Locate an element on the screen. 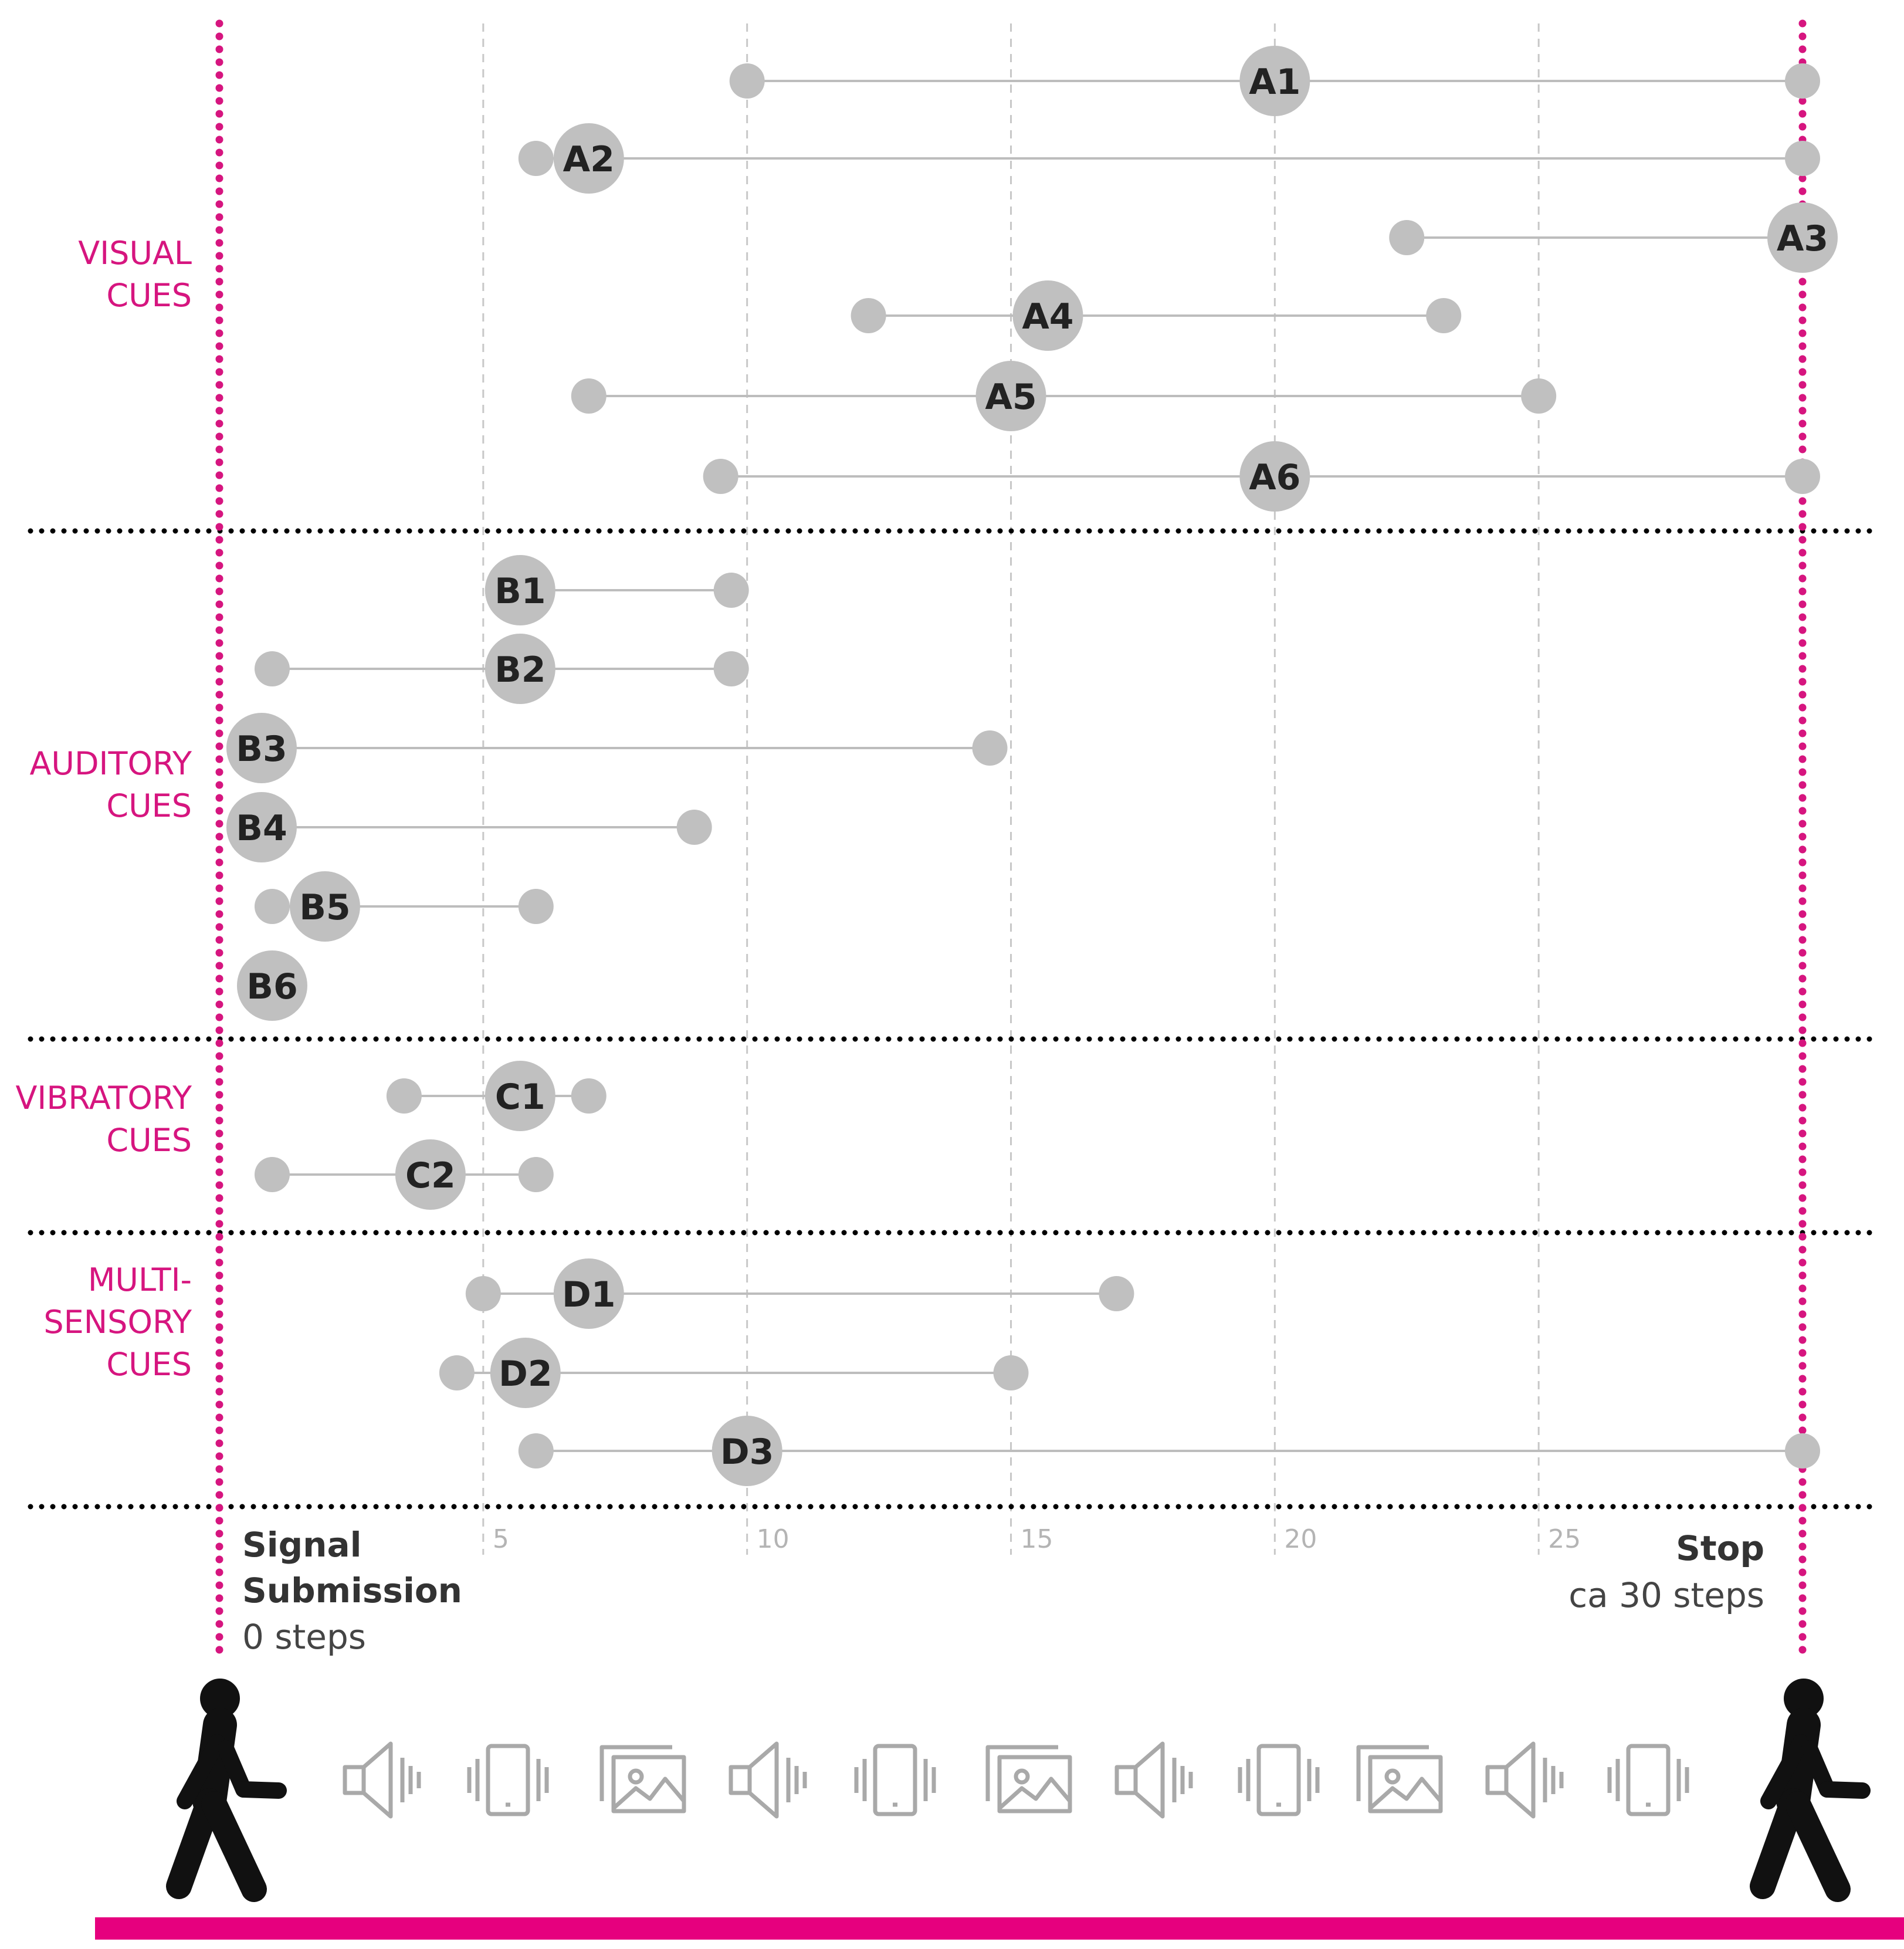 This screenshot has height=1949, width=1904. x-axis: 5 10 15 20 25 is located at coordinates (1037, 1539).